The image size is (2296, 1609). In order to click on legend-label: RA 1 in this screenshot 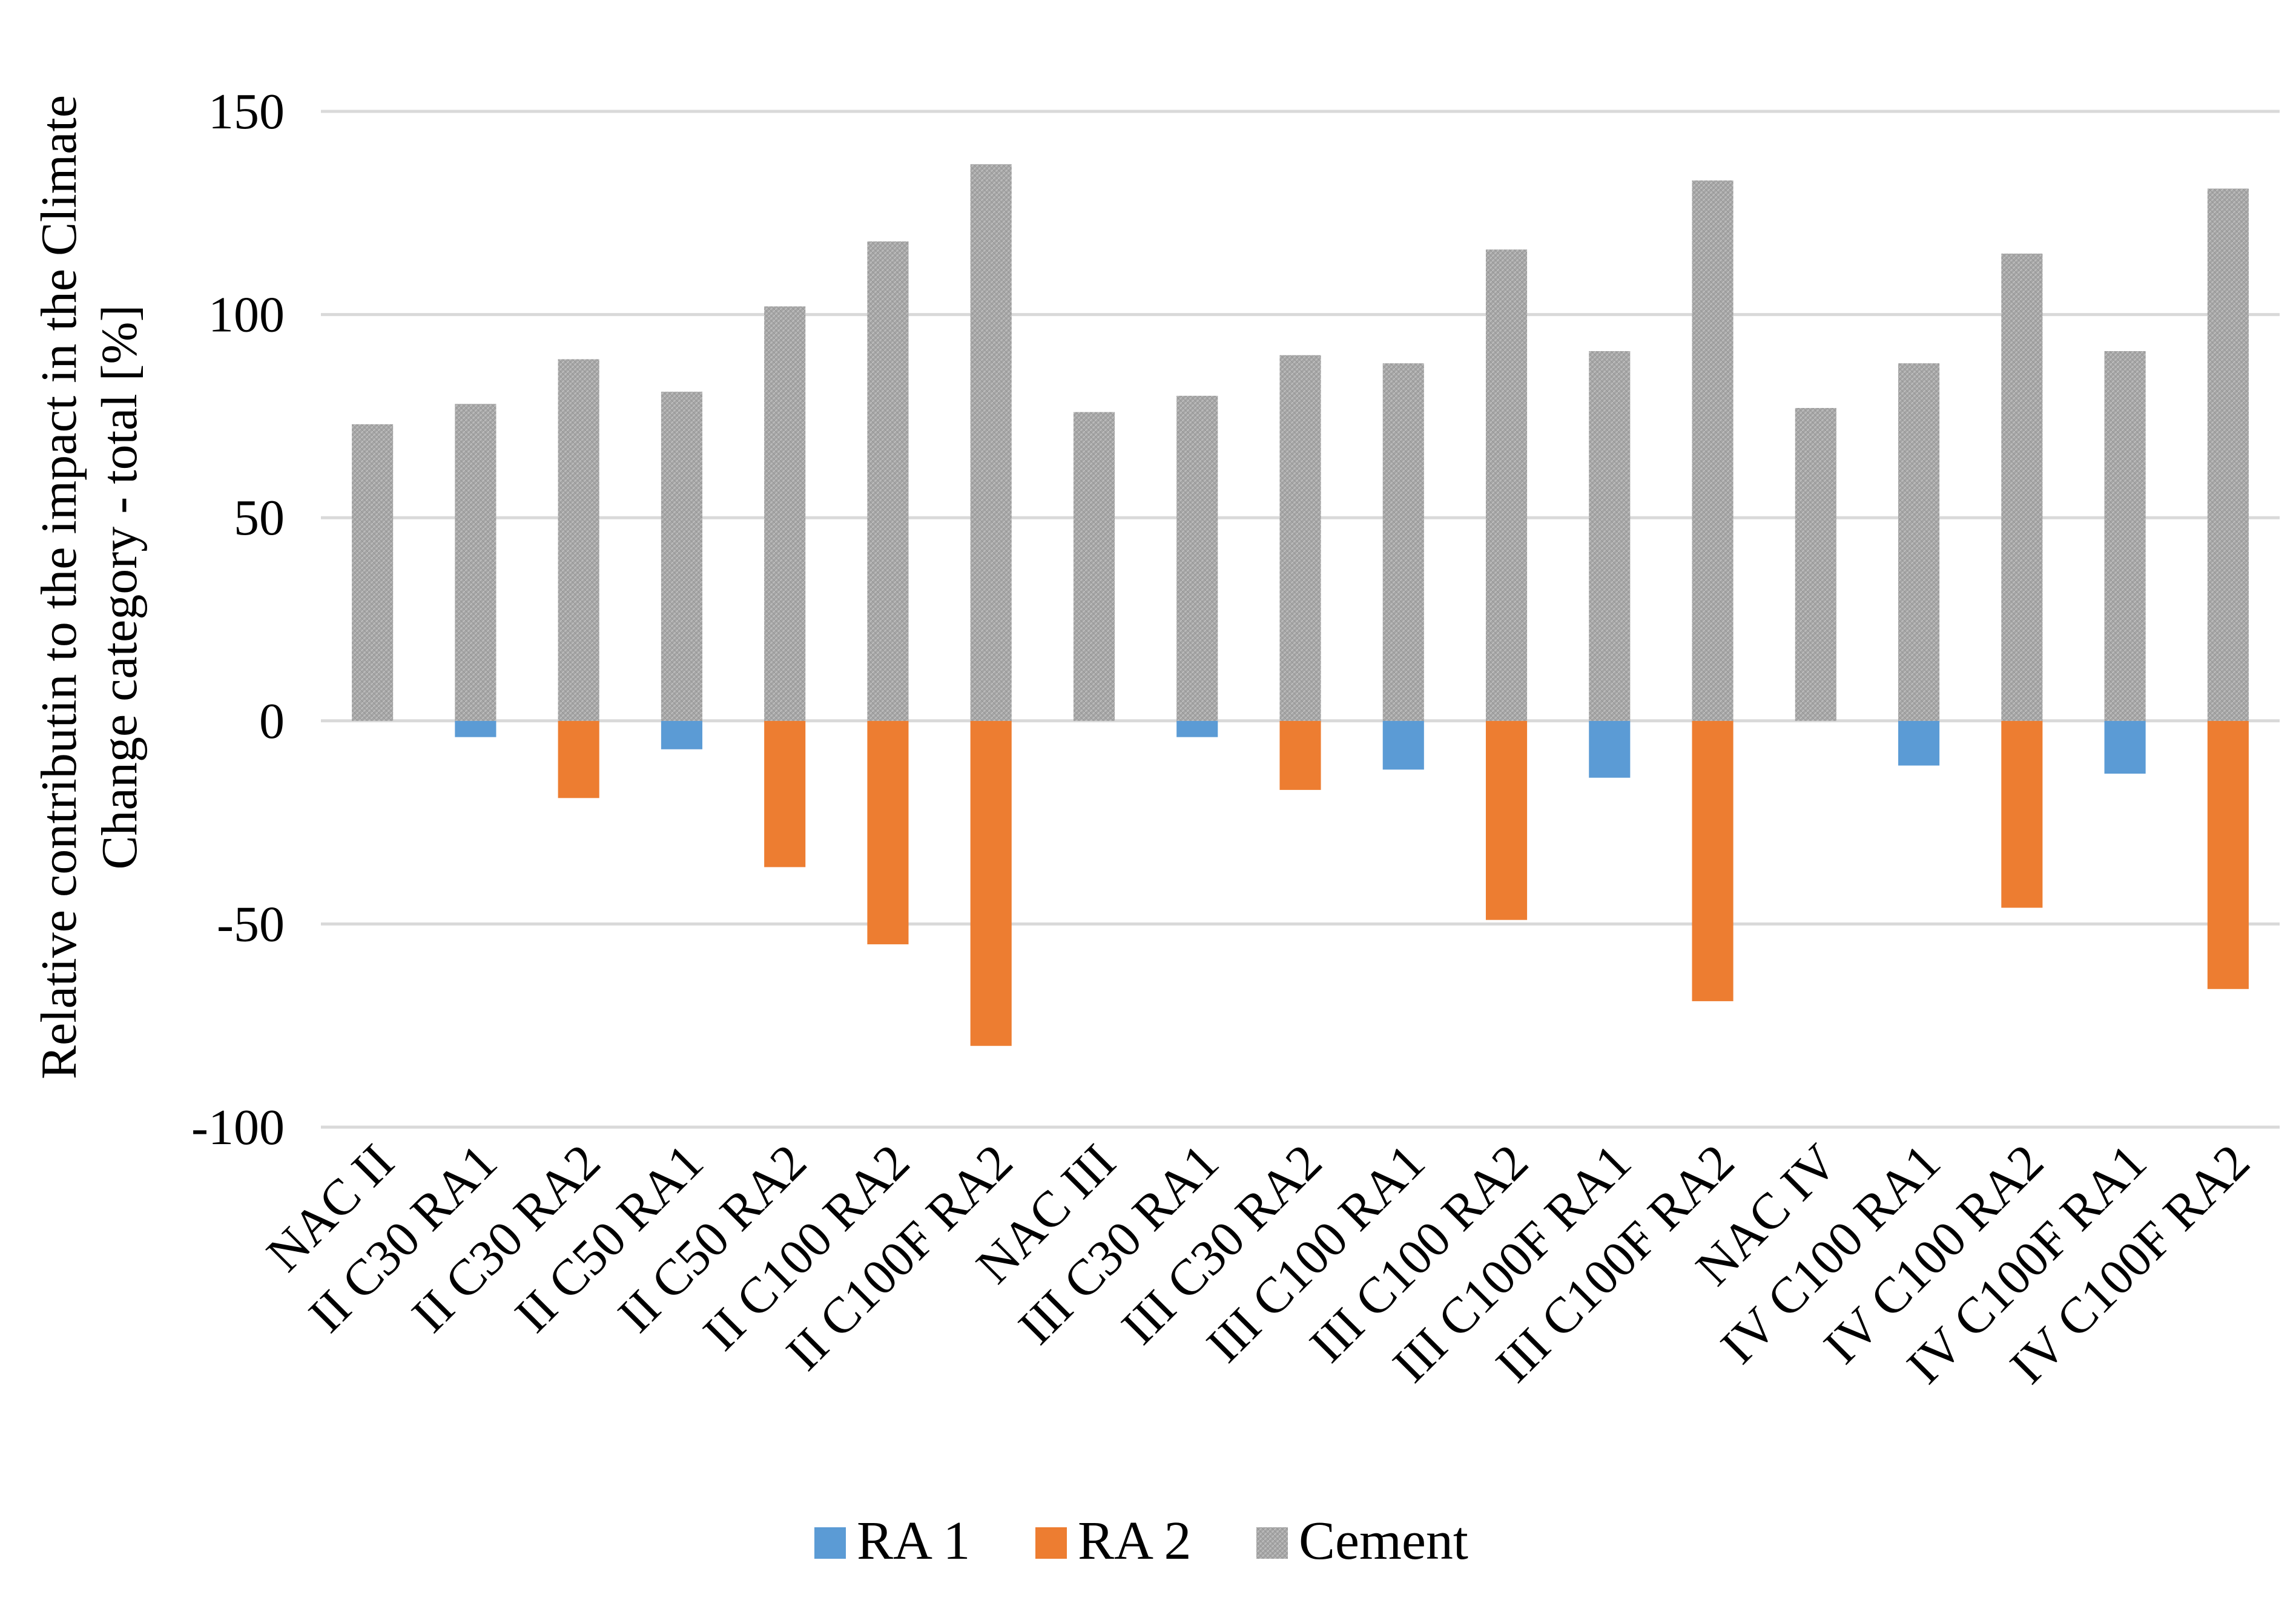, I will do `click(914, 1541)`.